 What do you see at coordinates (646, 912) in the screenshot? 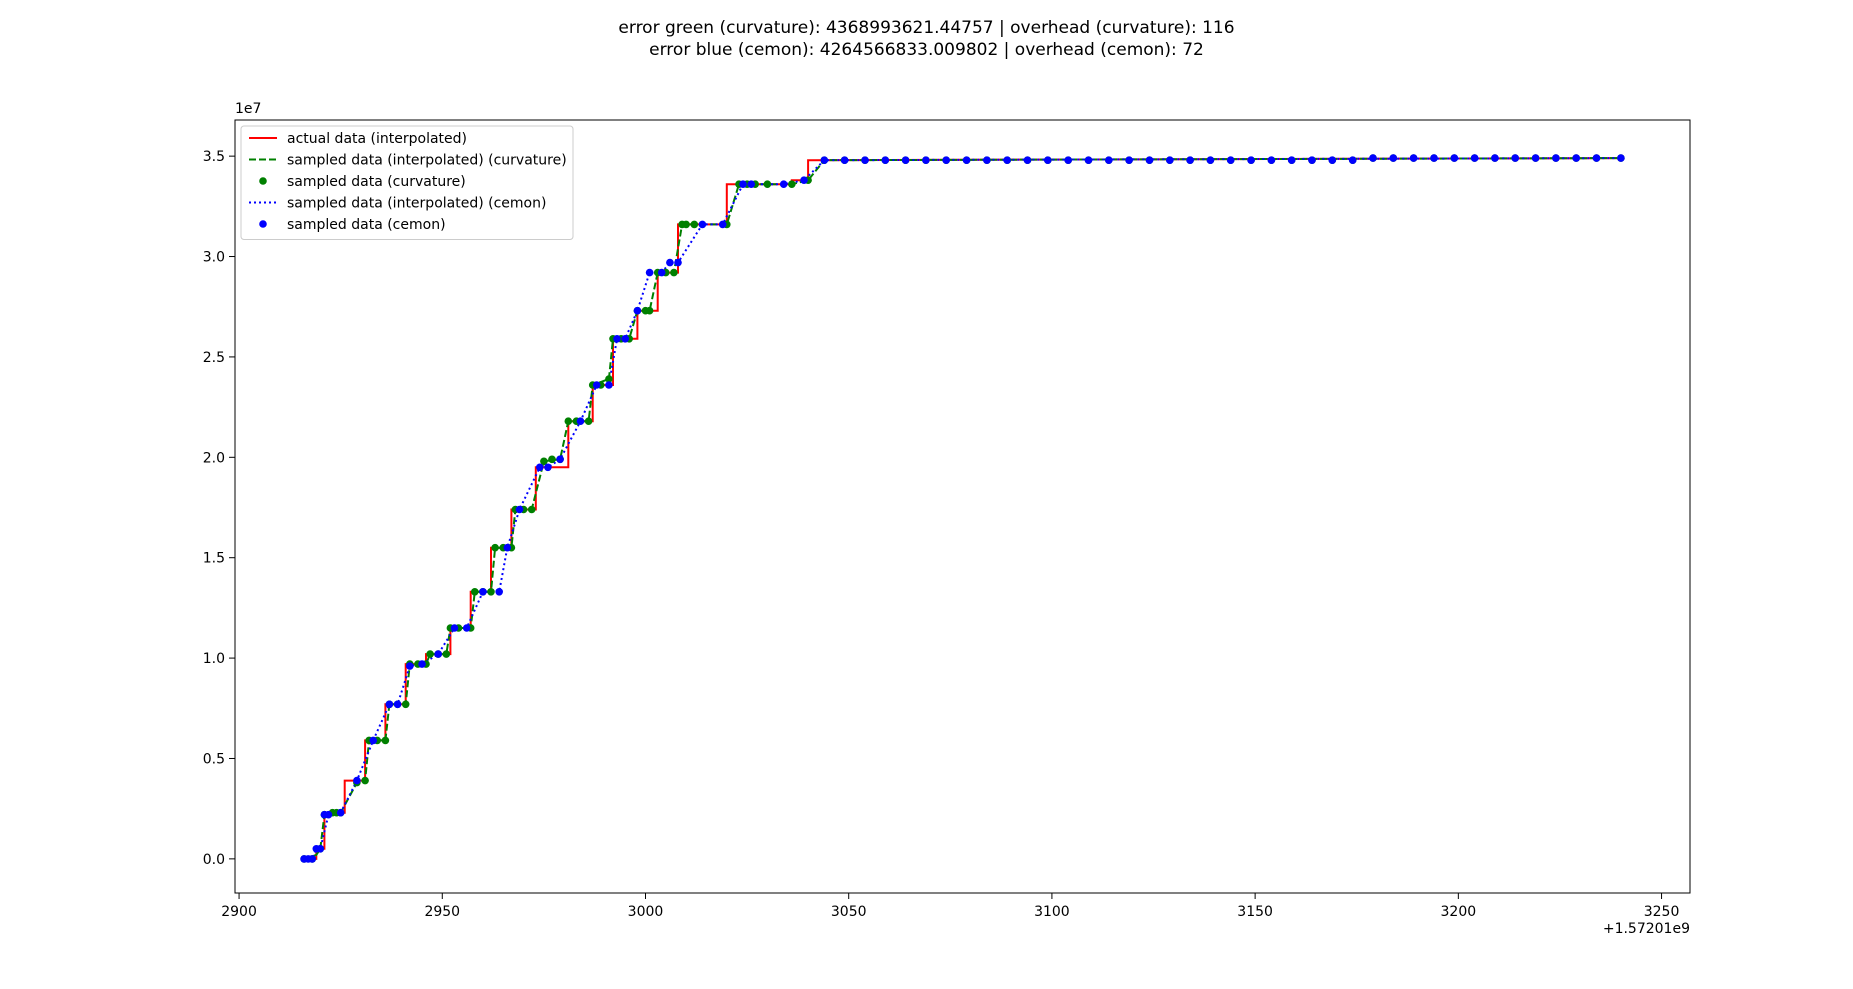
I see `x-tick-label: 3000` at bounding box center [646, 912].